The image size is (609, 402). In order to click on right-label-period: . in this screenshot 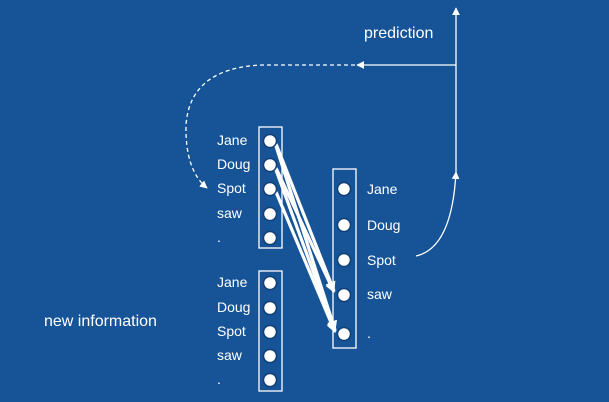, I will do `click(369, 333)`.